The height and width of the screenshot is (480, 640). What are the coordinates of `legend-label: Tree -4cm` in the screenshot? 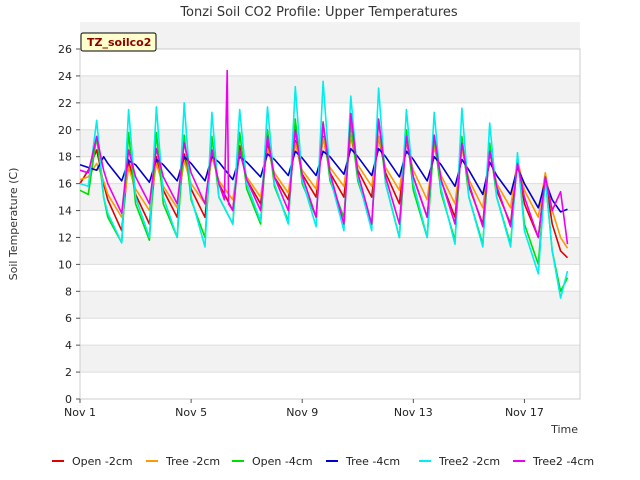 It's located at (372, 461).